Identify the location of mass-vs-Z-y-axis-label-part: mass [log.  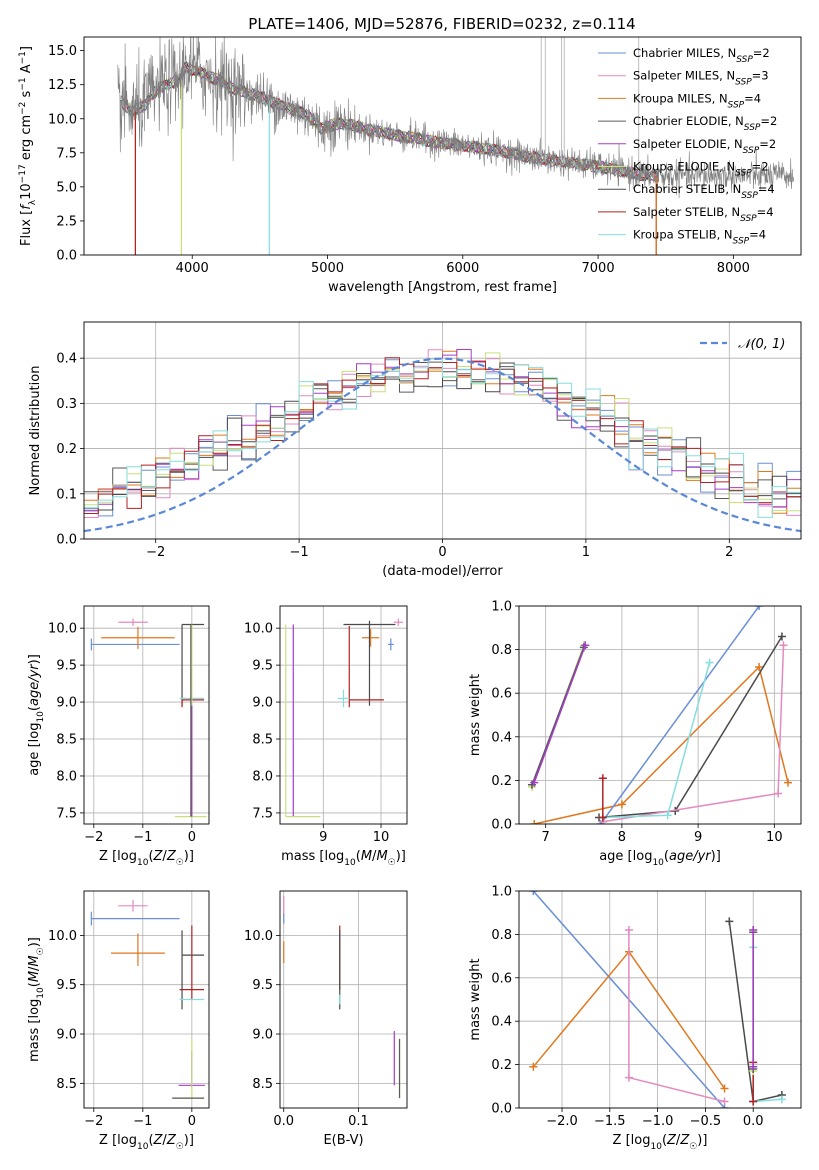
(34, 1030).